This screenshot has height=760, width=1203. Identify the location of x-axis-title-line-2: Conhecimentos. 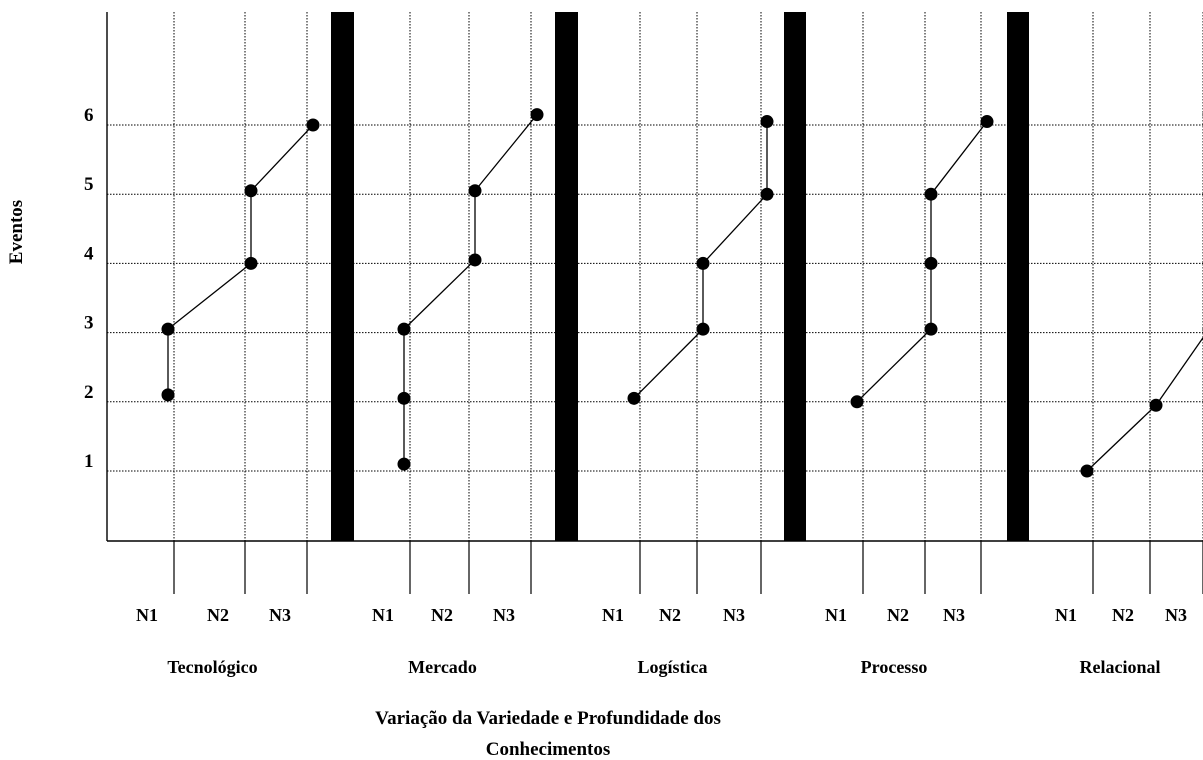
(548, 749).